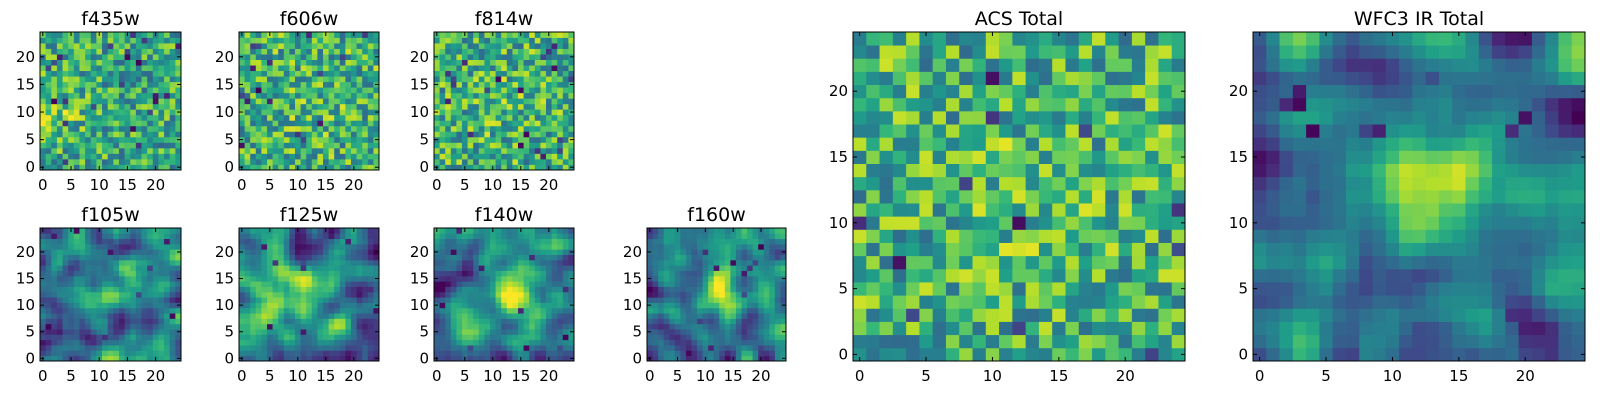 This screenshot has height=400, width=1600. I want to click on y-tick-label: 10, so click(25, 112).